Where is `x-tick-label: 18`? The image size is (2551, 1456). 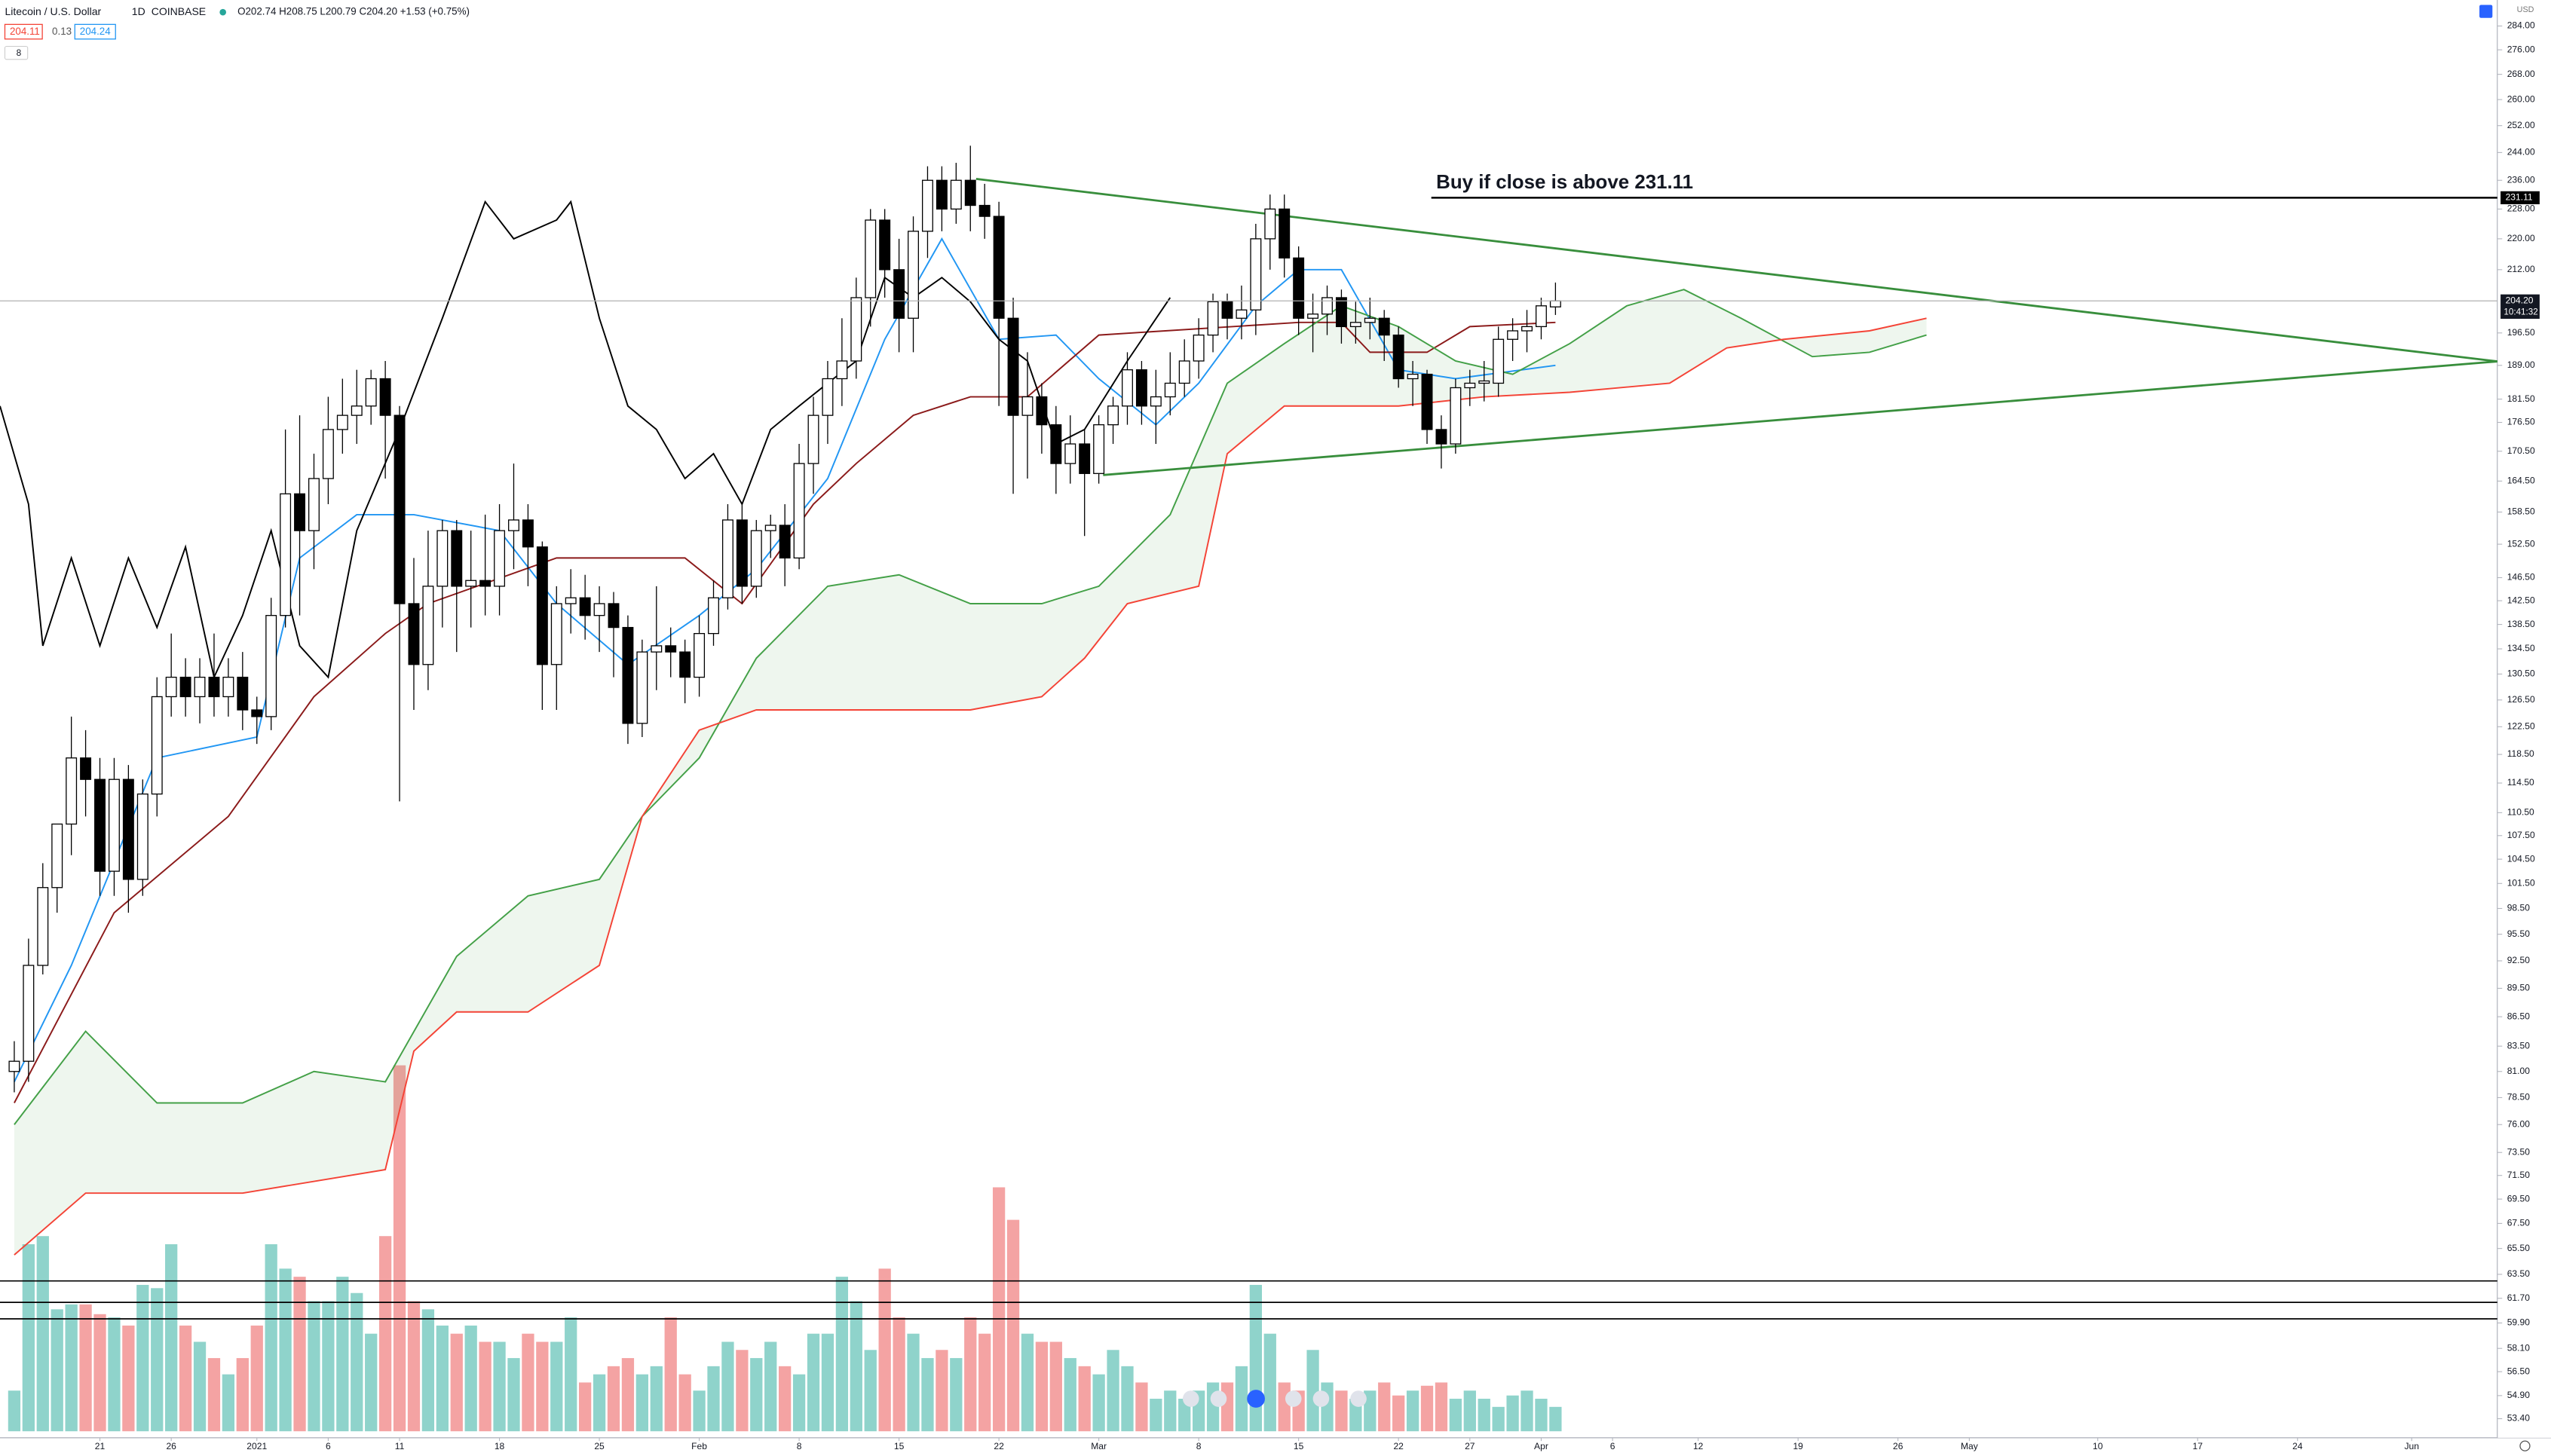 x-tick-label: 18 is located at coordinates (500, 1446).